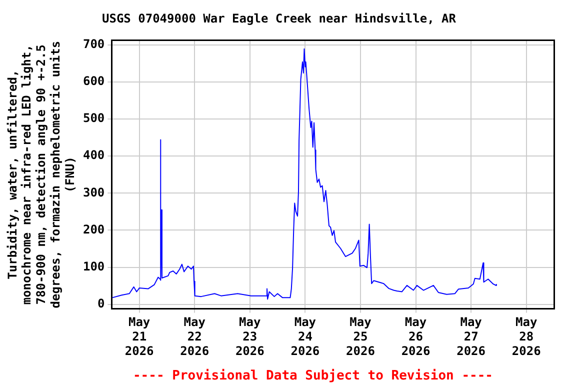 This screenshot has height=384, width=576. What do you see at coordinates (93, 43) in the screenshot?
I see `y-tick-label: 700` at bounding box center [93, 43].